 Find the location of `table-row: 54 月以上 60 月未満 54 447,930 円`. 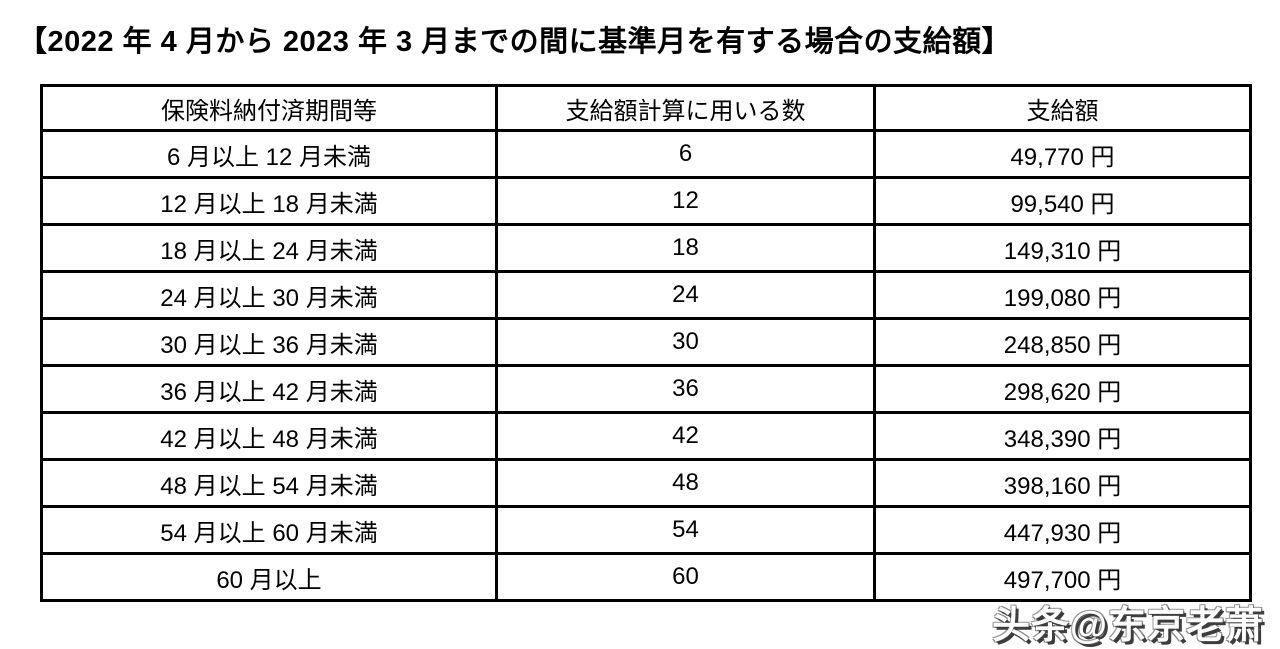

table-row: 54 月以上 60 月未満 54 447,930 円 is located at coordinates (646, 530).